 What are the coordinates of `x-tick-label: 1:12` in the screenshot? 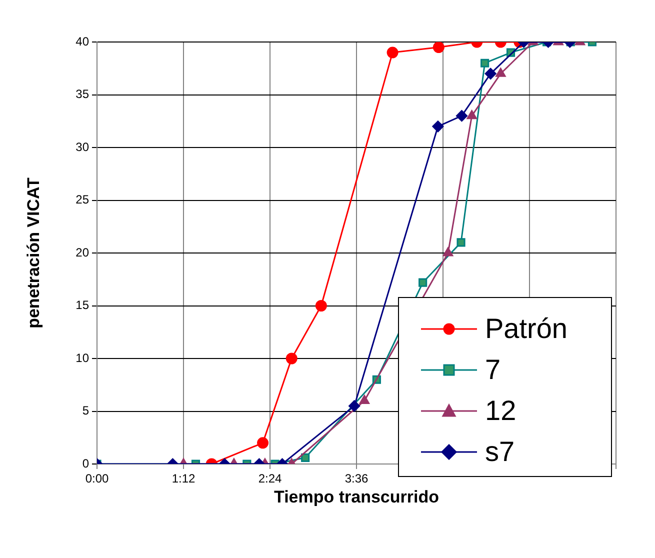 It's located at (184, 479).